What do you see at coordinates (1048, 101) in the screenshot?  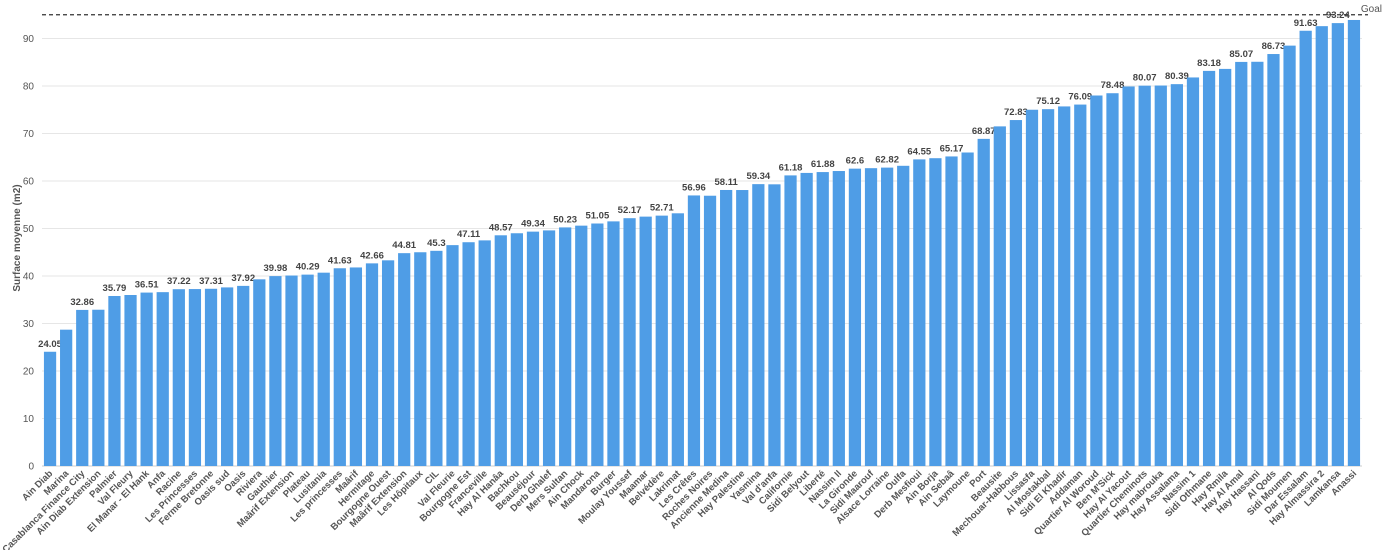 I see `value-label: 75.12` at bounding box center [1048, 101].